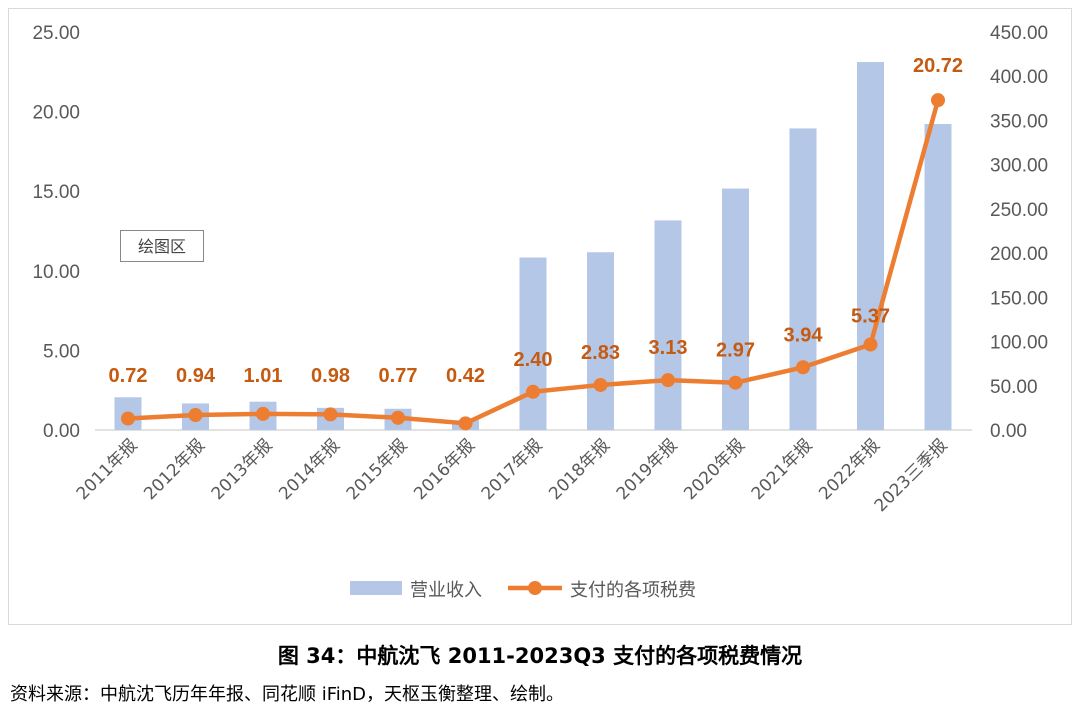 Image resolution: width=1080 pixels, height=714 pixels. I want to click on left-axis-tick: 0.00, so click(61, 431).